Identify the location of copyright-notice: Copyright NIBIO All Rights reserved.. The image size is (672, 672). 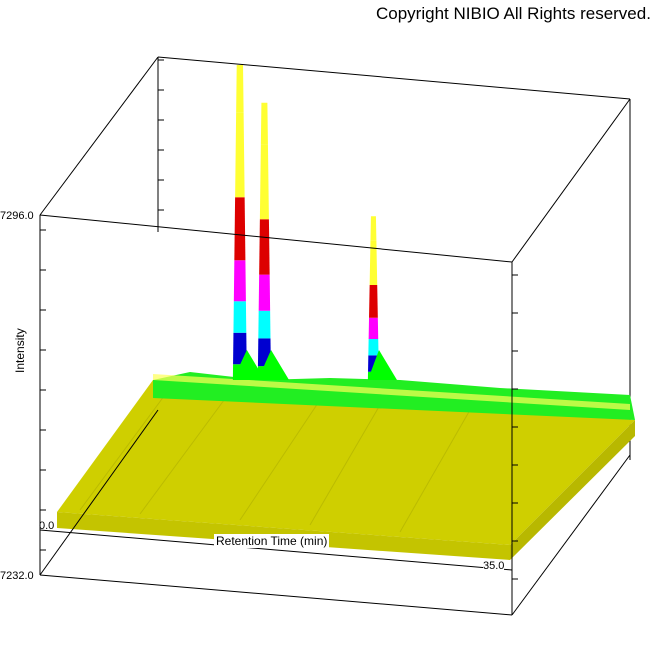
(513, 13).